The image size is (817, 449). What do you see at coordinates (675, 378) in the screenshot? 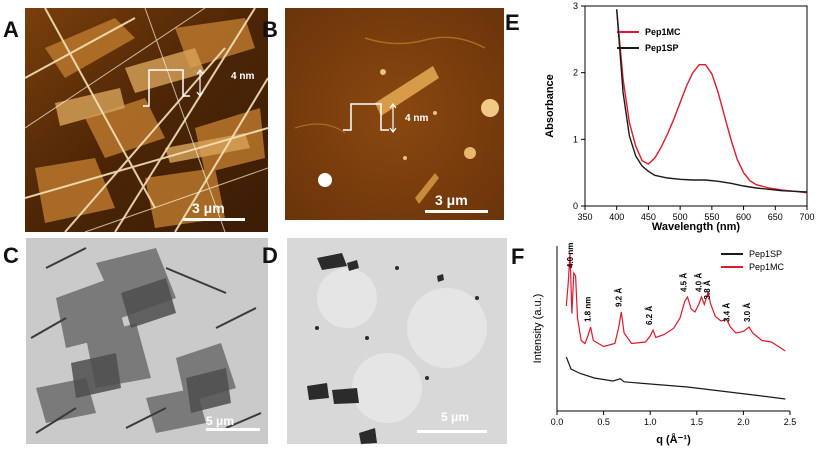
I see `xrd-series-pep1sp-line` at bounding box center [675, 378].